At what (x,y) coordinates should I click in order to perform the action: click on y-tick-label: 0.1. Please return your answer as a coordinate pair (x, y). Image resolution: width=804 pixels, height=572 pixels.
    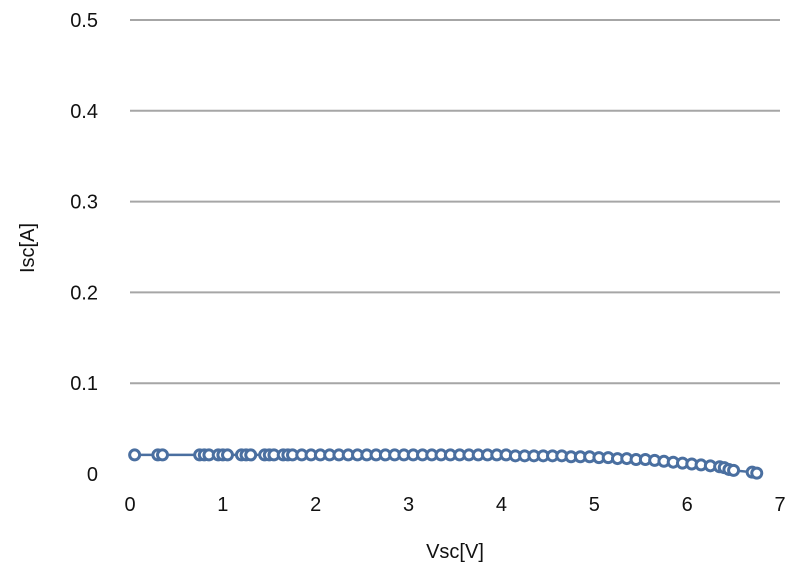
    Looking at the image, I should click on (84, 384).